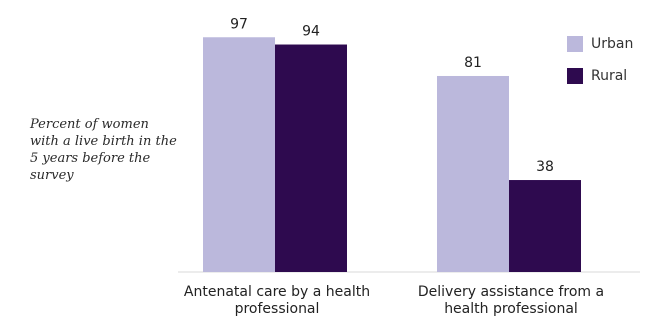  Describe the element at coordinates (239, 155) in the screenshot. I see `bar-urban-antenatal` at that location.